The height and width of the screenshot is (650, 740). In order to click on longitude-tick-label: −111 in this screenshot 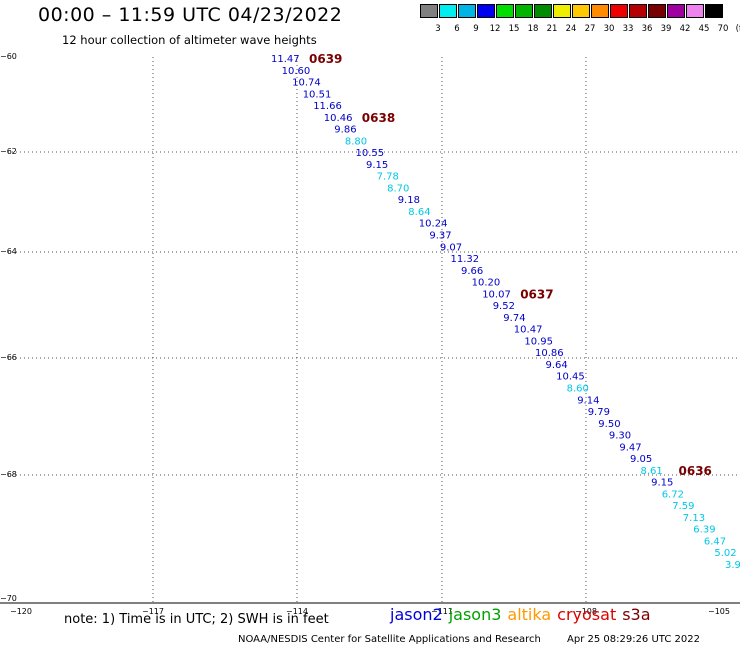, I will do `click(442, 611)`.